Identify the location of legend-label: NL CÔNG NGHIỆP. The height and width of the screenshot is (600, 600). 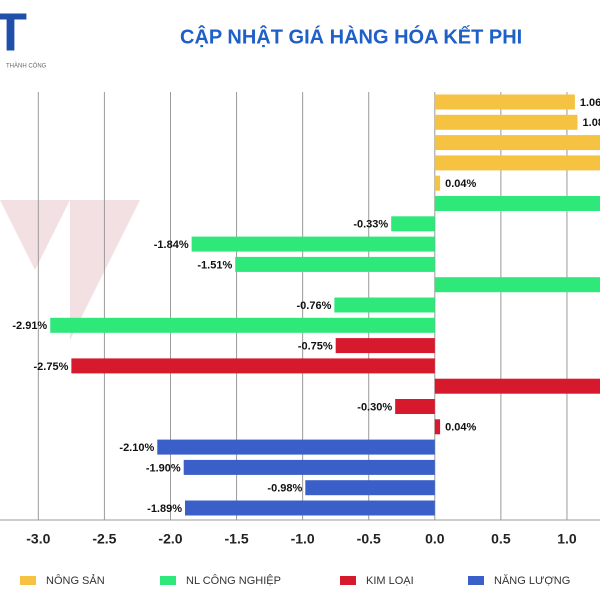
(233, 580).